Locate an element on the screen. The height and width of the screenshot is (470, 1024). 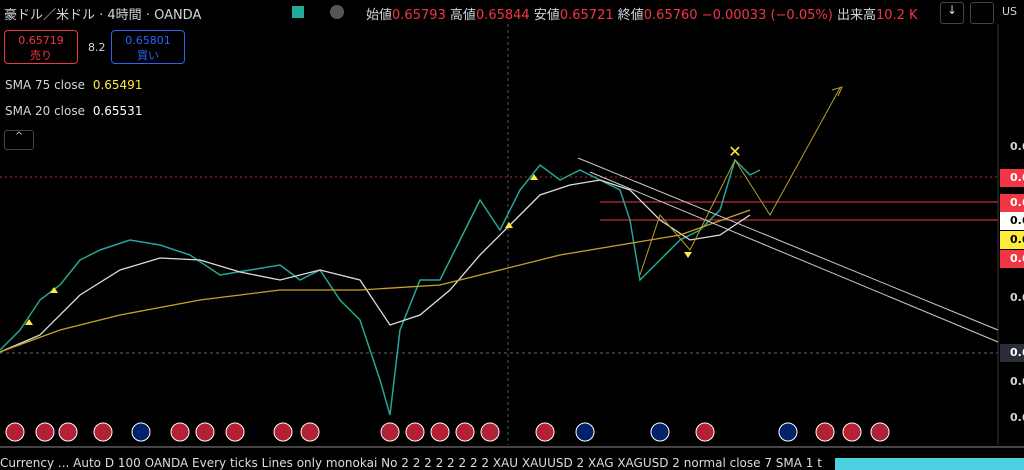
low: 0.65721 is located at coordinates (586, 15).